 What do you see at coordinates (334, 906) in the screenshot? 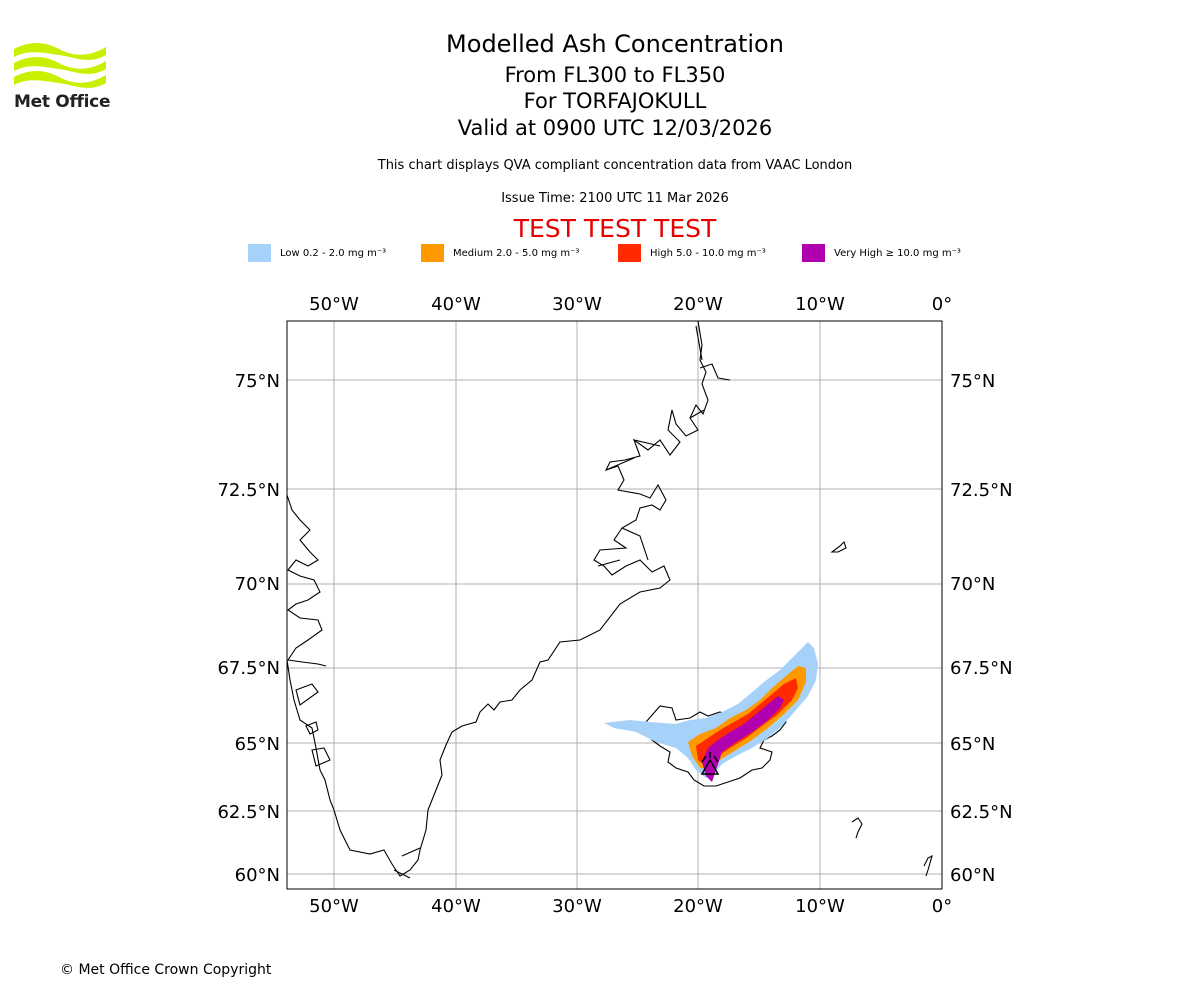
I see `lon-label-bottom-50w: 50°W` at bounding box center [334, 906].